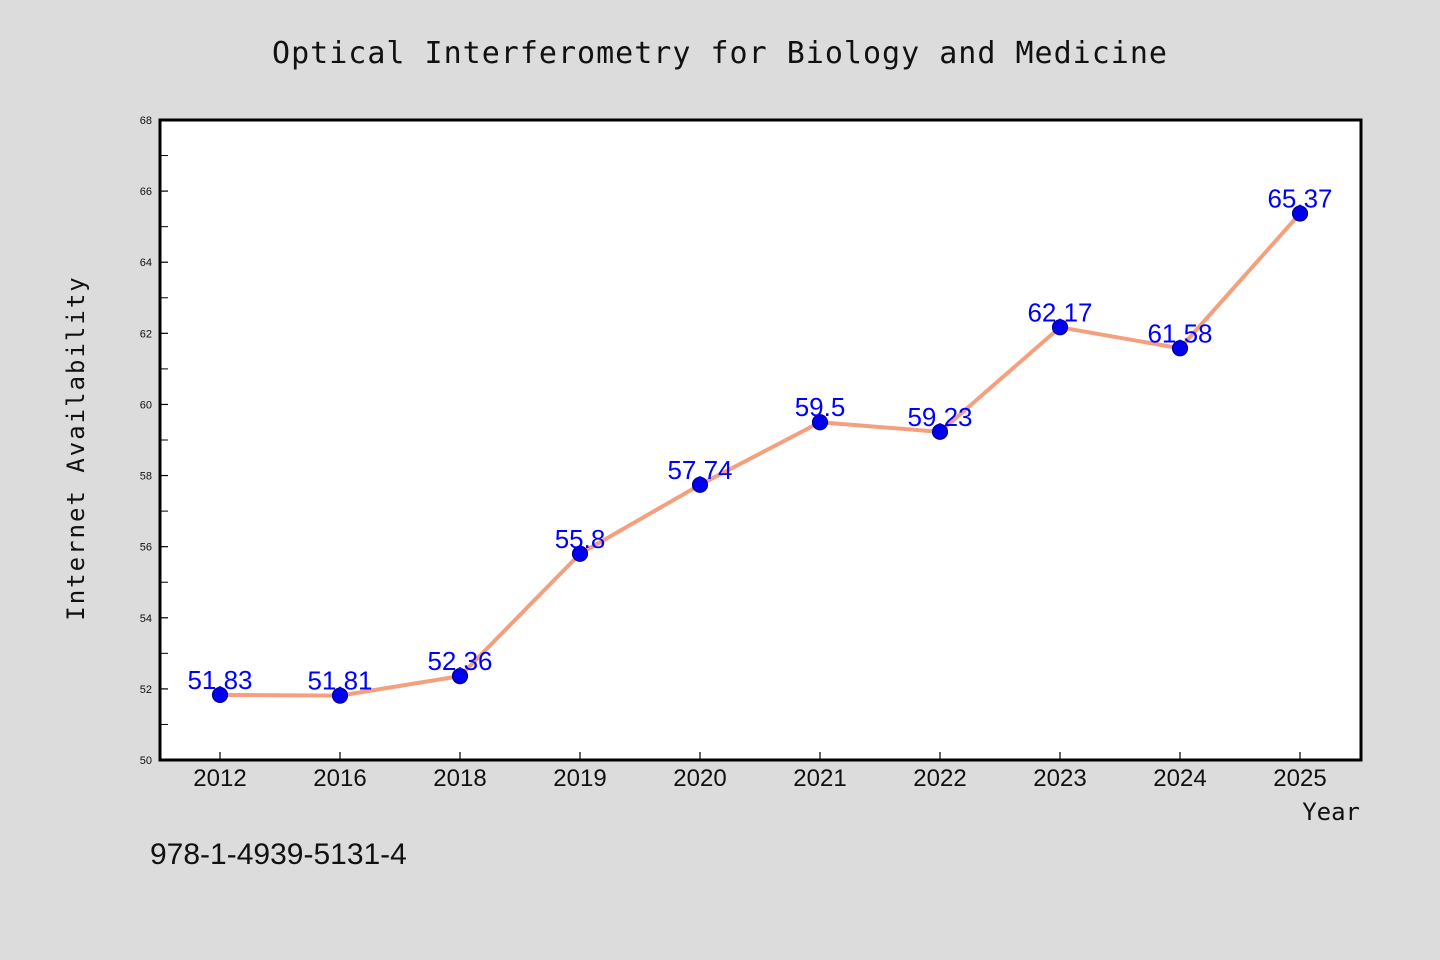 The width and height of the screenshot is (1440, 960). I want to click on data-label: 59.5, so click(820, 407).